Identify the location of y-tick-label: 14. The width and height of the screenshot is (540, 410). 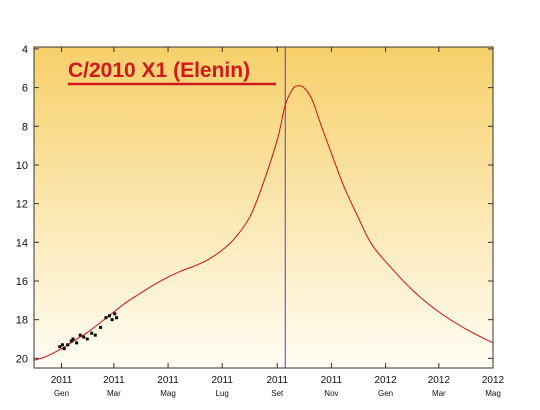
(22, 243).